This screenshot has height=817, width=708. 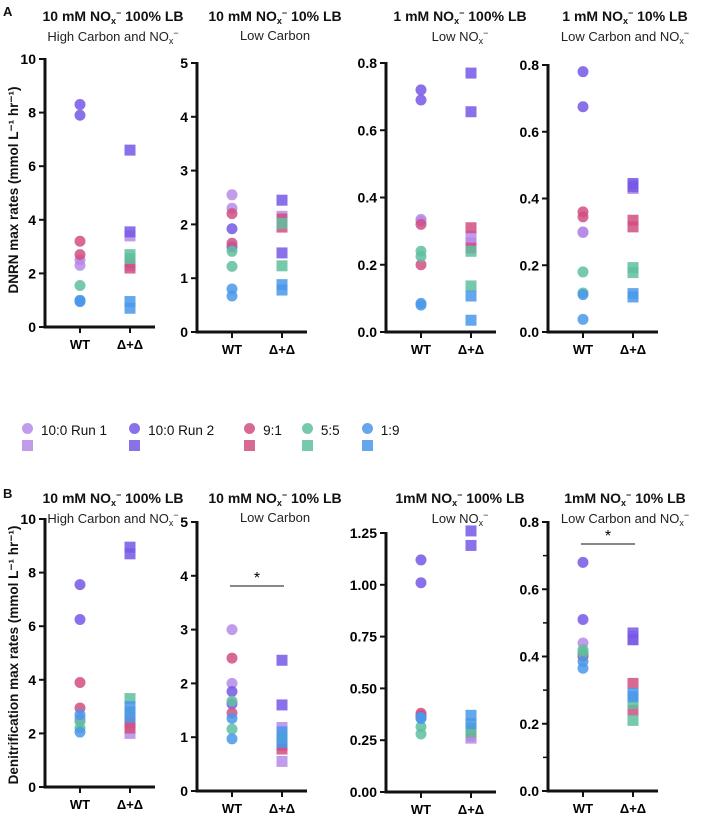 I want to click on panel-title-4: 10 mM NOx− 100% LB, so click(x=113, y=499).